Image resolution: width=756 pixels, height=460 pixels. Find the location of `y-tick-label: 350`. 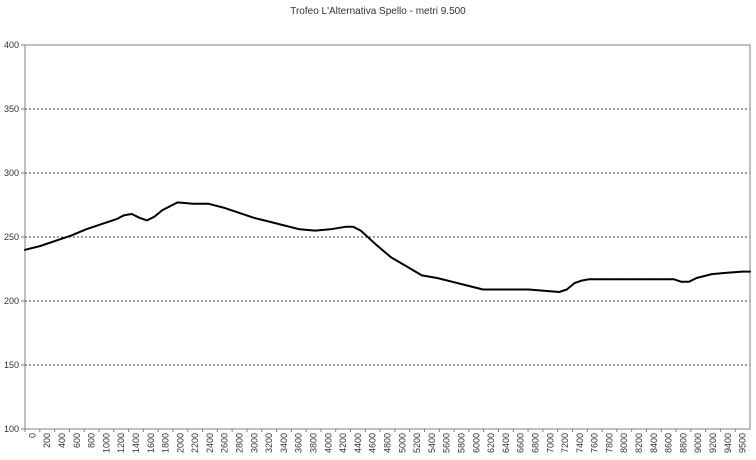

y-tick-label: 350 is located at coordinates (11, 109).